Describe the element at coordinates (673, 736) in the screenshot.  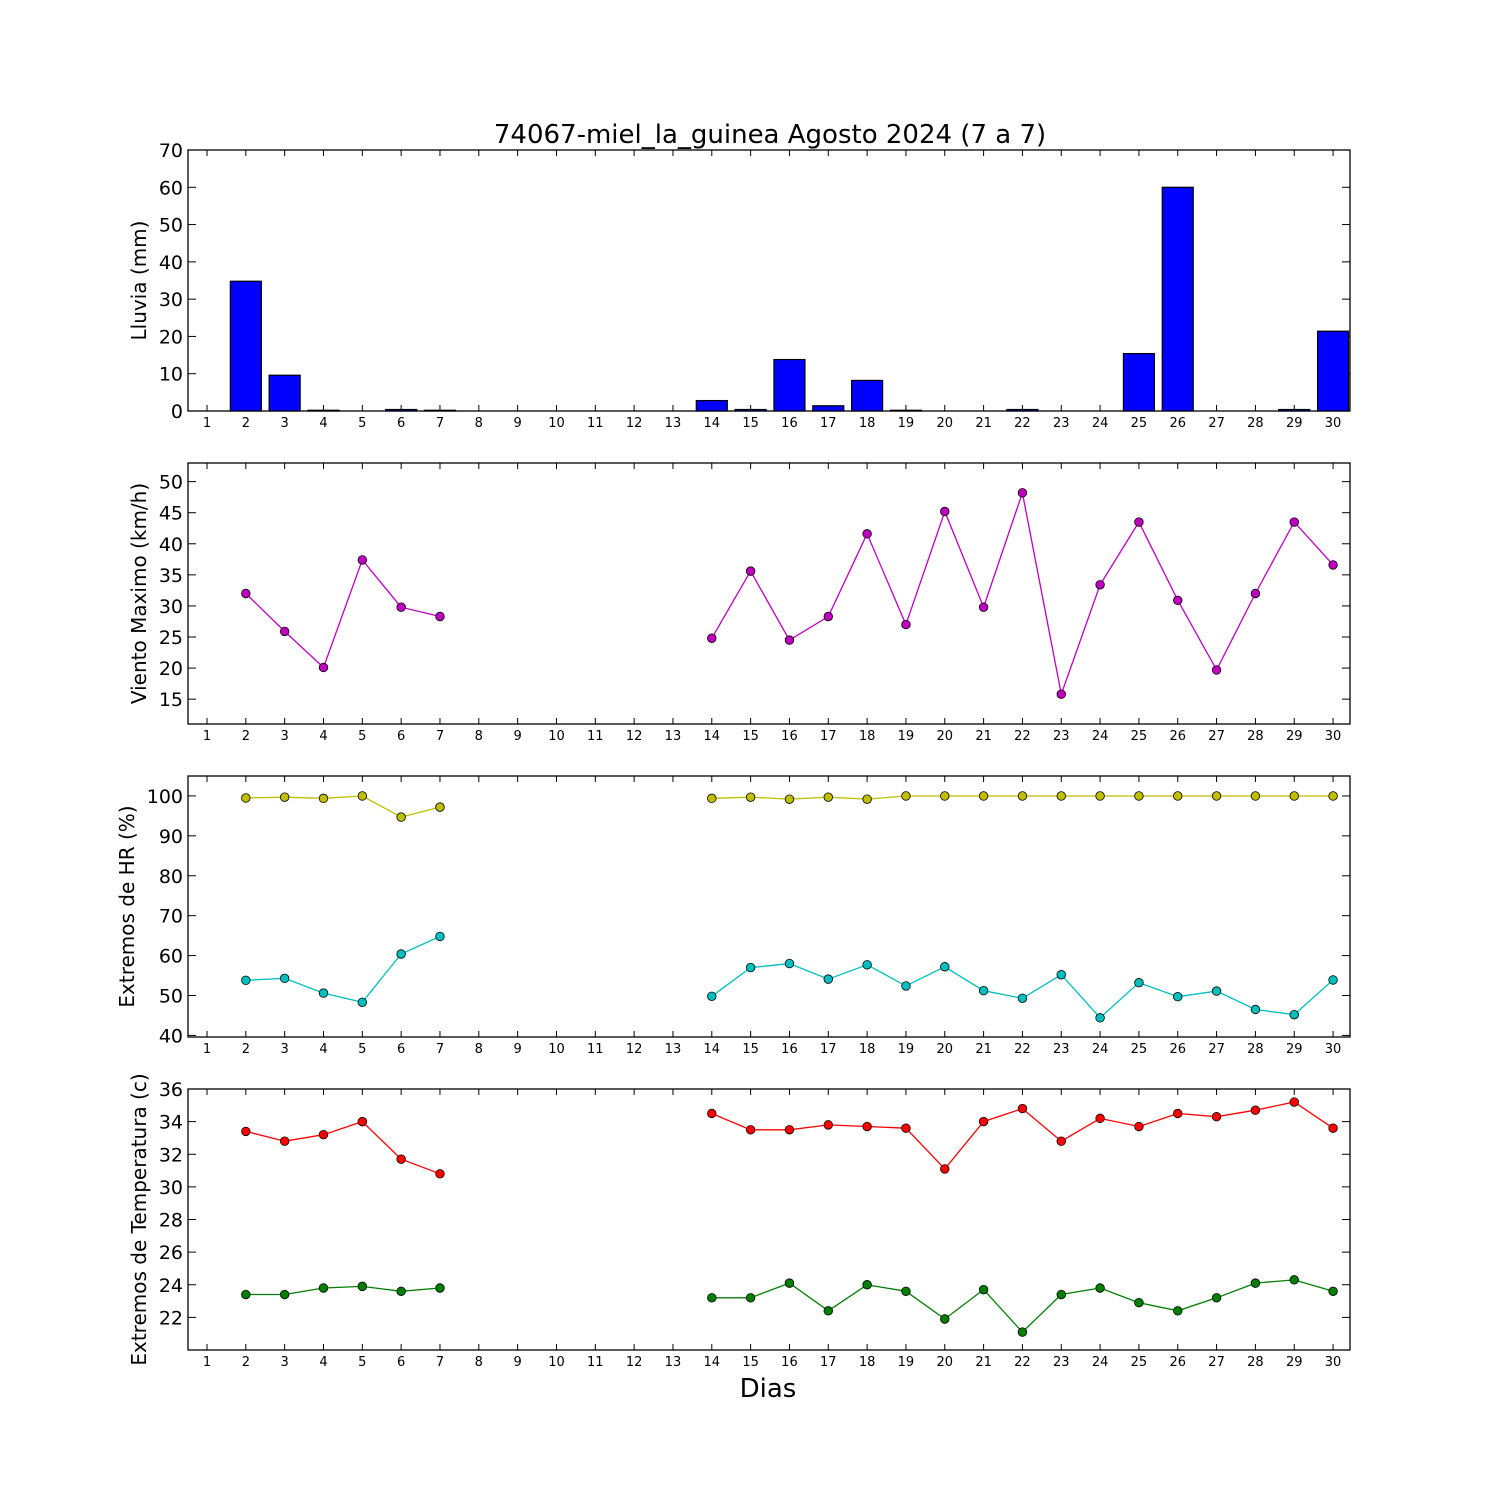
I see `x-tick-label: 13` at that location.